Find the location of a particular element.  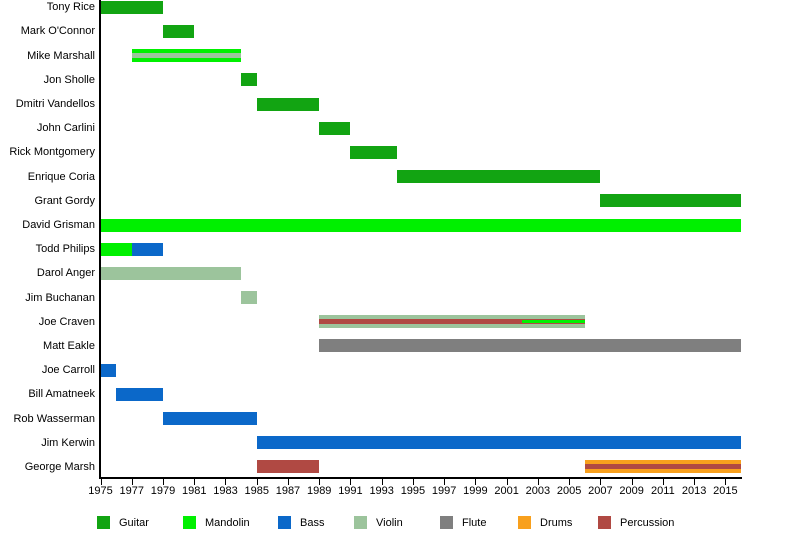

x-axis-tick-label: 1997 is located at coordinates (444, 491).